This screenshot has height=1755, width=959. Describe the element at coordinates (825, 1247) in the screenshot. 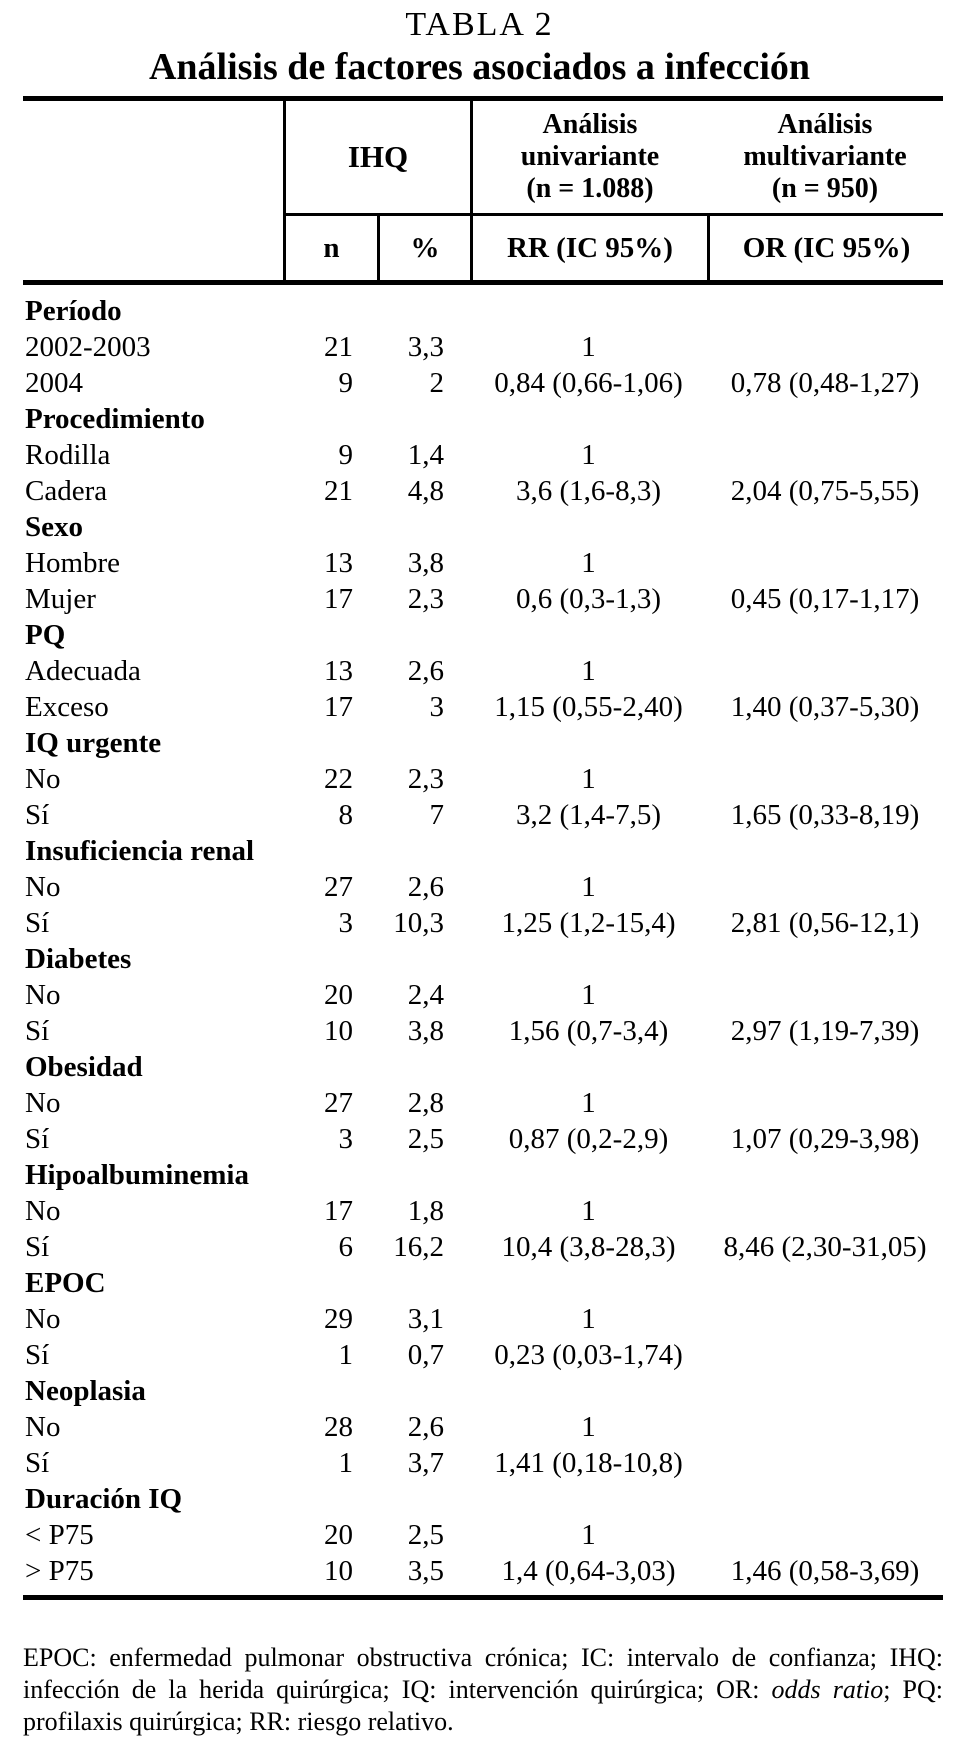

I see `cell-or: 8,46 (2,30-31,05)` at that location.